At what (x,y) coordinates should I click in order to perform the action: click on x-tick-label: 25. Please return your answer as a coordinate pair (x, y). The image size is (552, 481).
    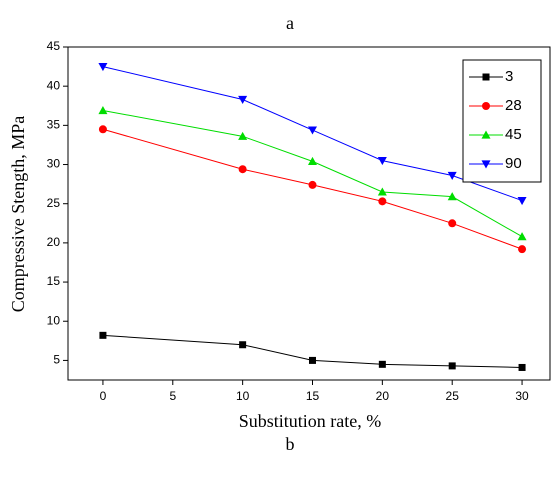
    Looking at the image, I should click on (453, 396).